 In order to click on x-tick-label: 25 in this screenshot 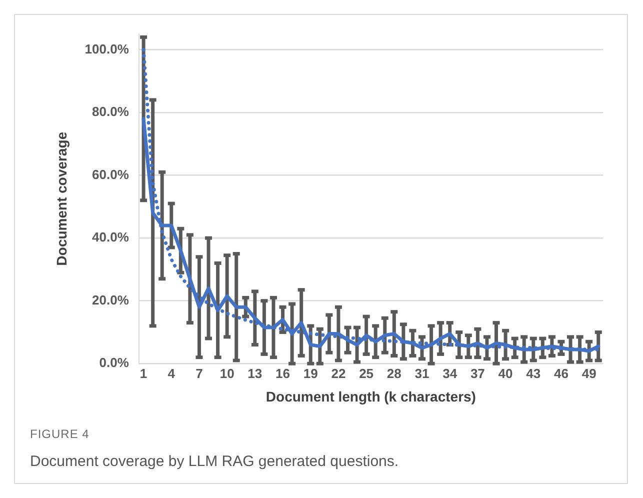, I will do `click(366, 373)`.